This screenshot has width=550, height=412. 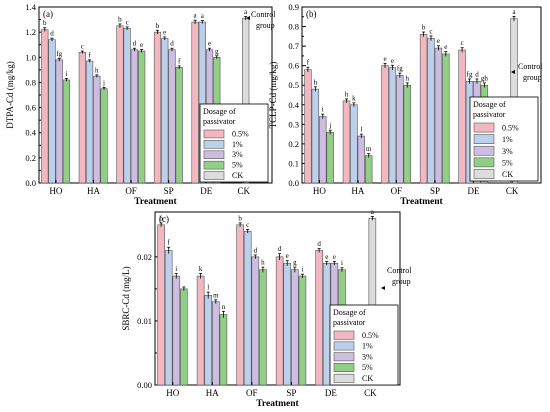 I want to click on significance-letter: g, so click(x=295, y=263).